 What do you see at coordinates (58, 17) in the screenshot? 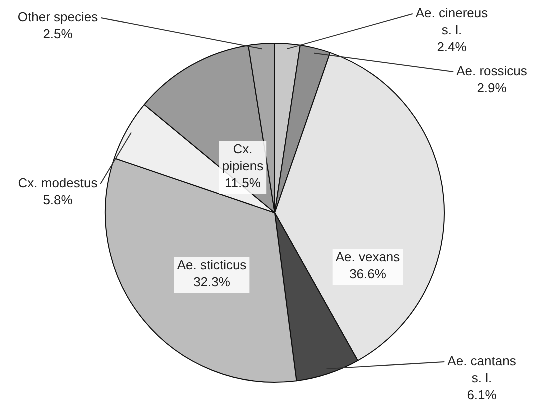
I see `slice-label: Other species` at bounding box center [58, 17].